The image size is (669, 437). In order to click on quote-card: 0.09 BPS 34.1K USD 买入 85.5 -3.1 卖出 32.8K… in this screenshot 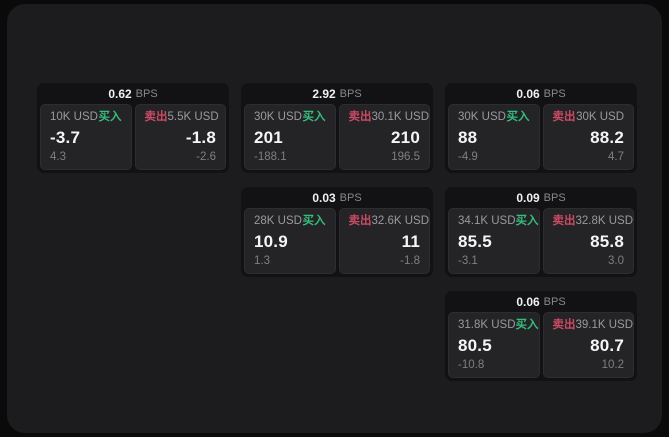, I will do `click(541, 232)`.